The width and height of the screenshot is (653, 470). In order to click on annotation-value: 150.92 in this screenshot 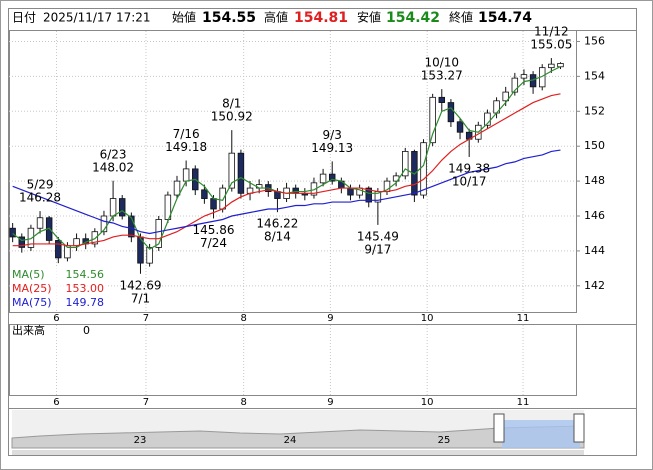, I will do `click(232, 117)`.